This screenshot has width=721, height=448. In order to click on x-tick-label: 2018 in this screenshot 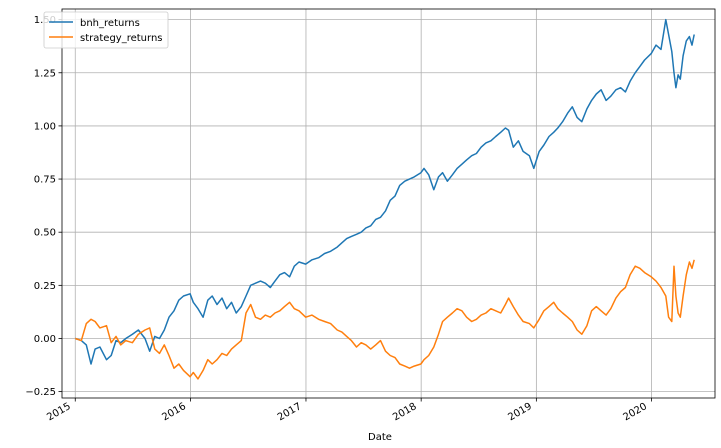, I will do `click(405, 412)`.